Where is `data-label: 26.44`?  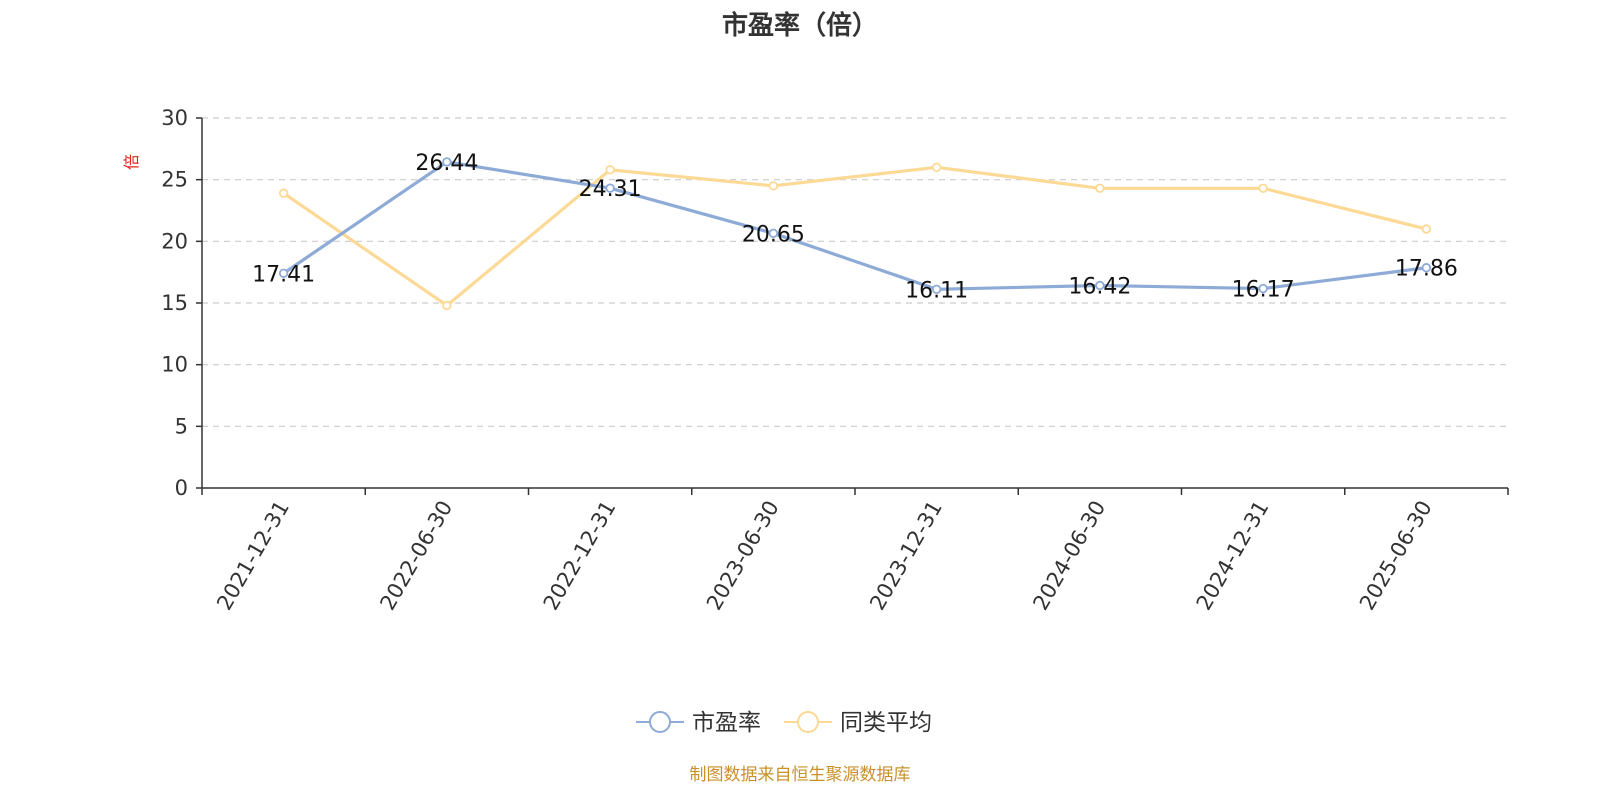 data-label: 26.44 is located at coordinates (446, 163).